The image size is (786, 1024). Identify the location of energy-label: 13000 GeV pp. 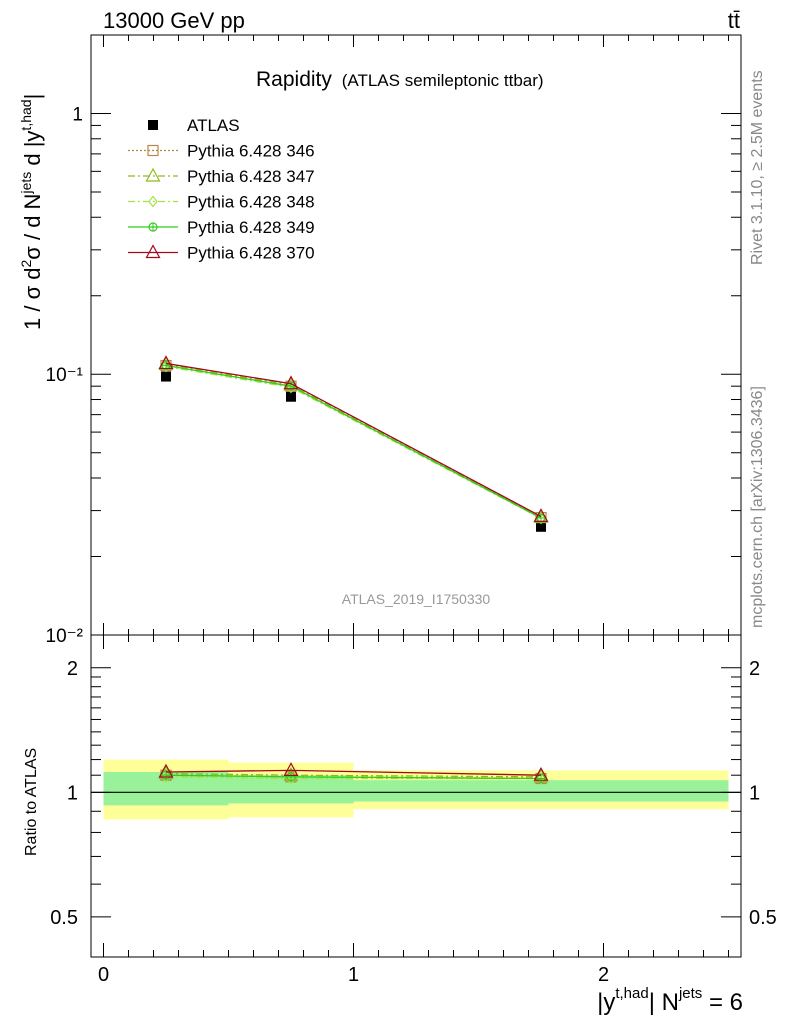
(174, 20).